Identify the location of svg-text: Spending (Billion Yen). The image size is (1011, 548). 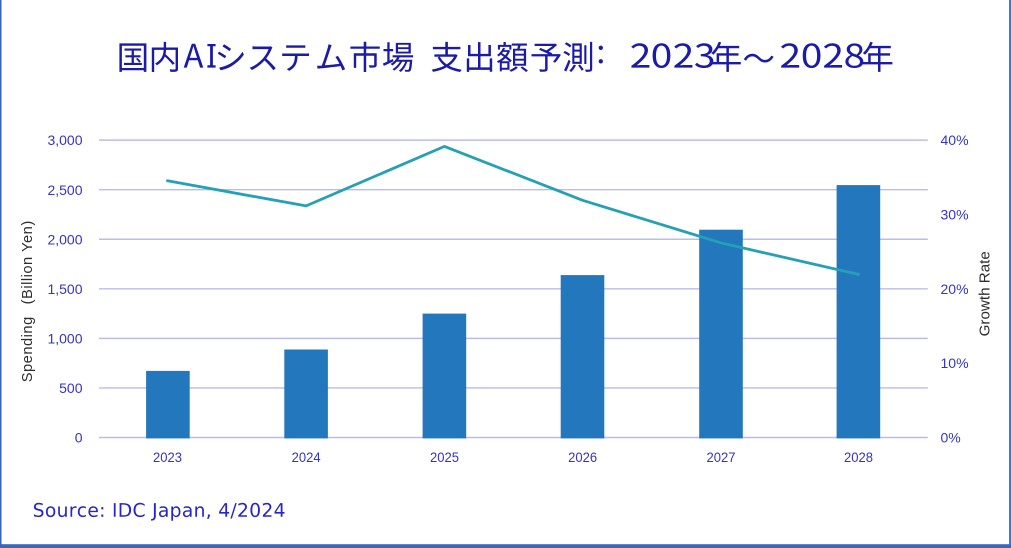
(28, 301).